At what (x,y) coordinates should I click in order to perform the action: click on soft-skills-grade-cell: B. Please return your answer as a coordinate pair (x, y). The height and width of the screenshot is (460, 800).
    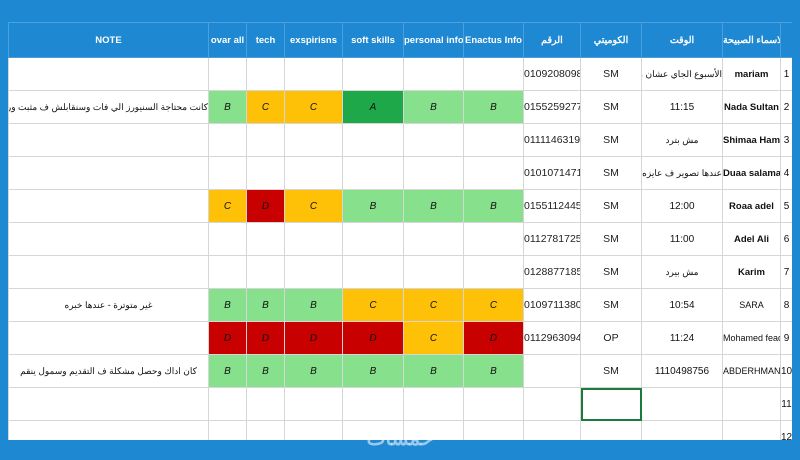
    Looking at the image, I should click on (373, 371).